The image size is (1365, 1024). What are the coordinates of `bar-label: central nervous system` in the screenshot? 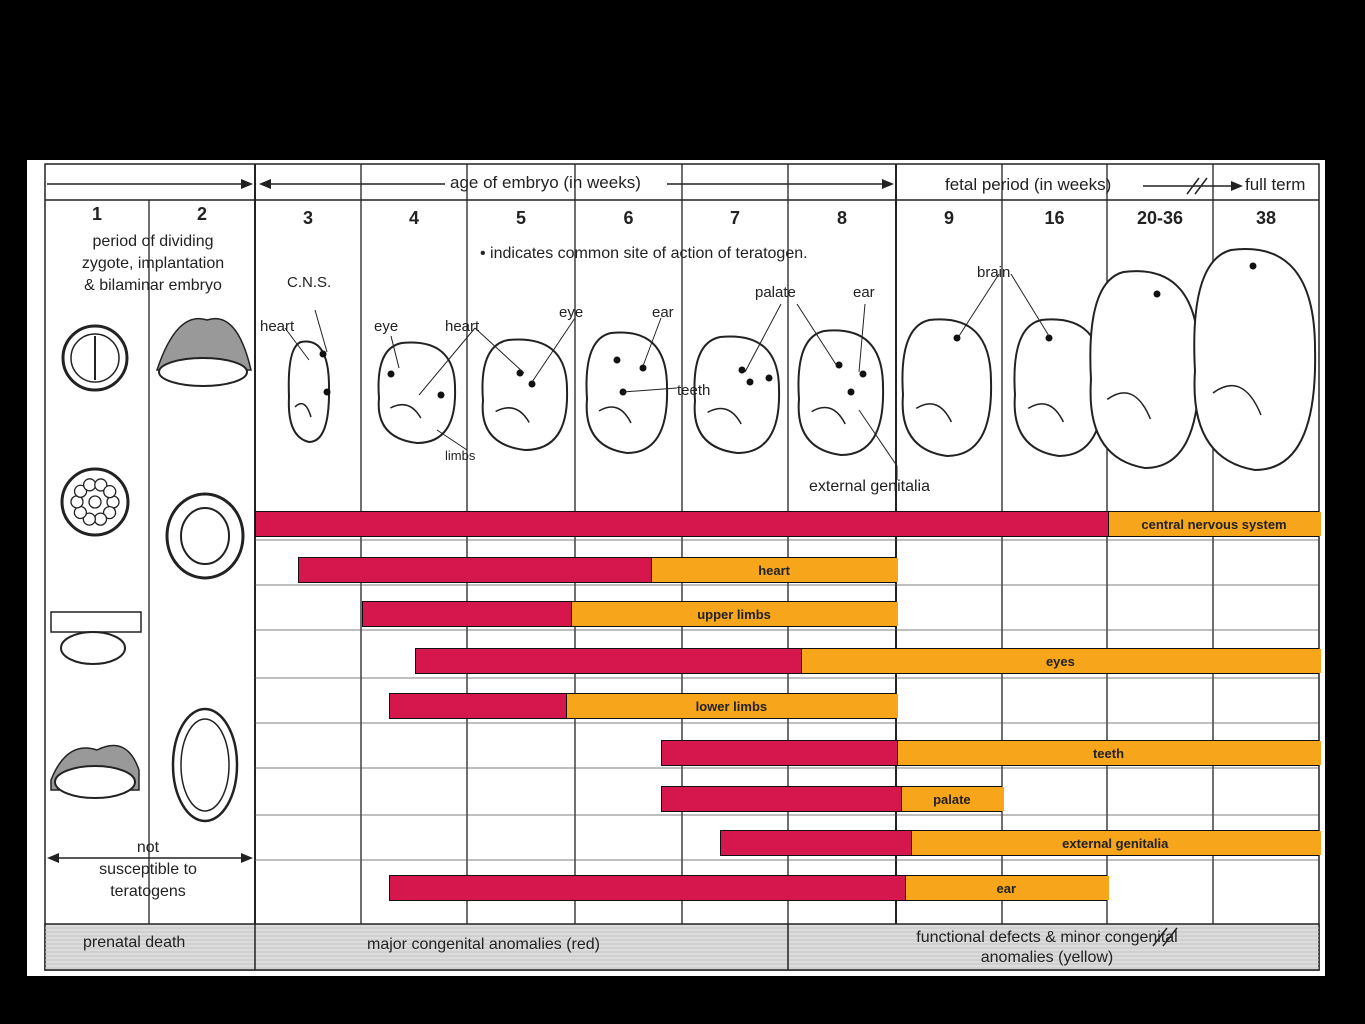 It's located at (1214, 524).